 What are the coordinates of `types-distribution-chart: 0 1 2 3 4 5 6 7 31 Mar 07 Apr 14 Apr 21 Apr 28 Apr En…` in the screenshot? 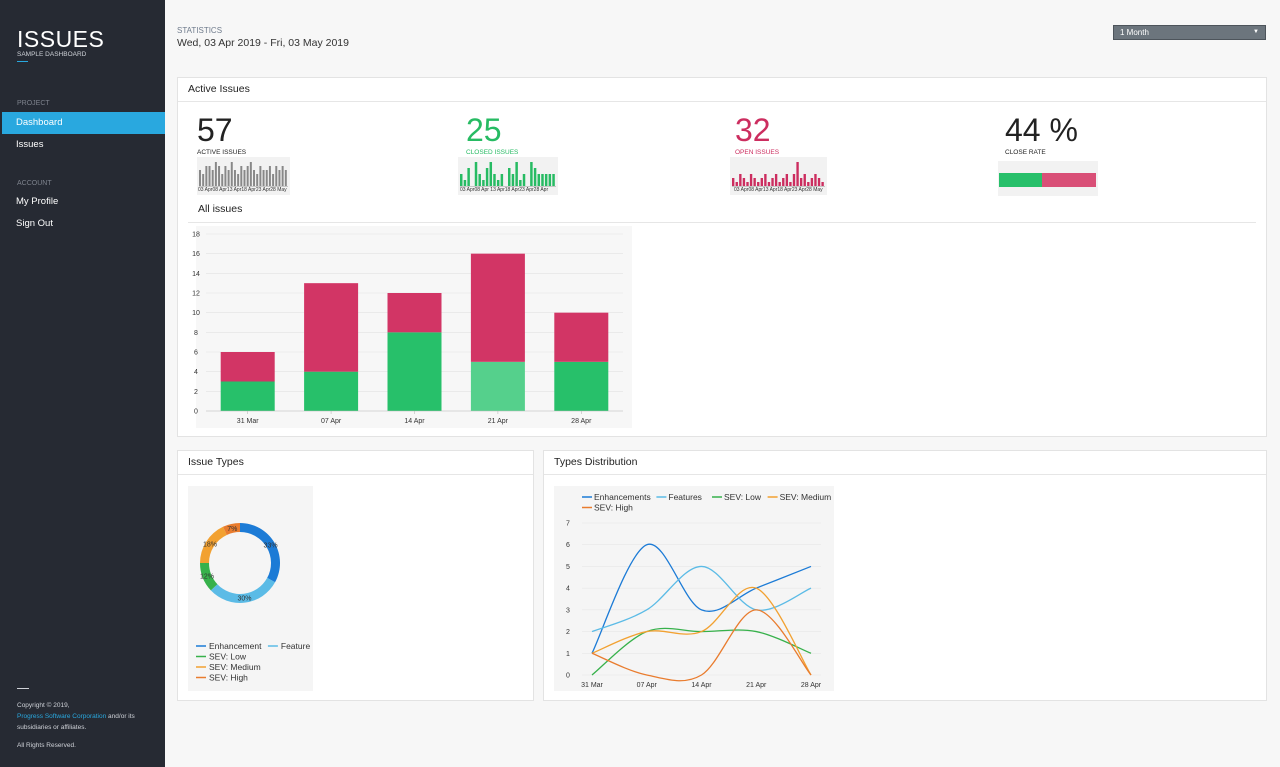 It's located at (694, 588).